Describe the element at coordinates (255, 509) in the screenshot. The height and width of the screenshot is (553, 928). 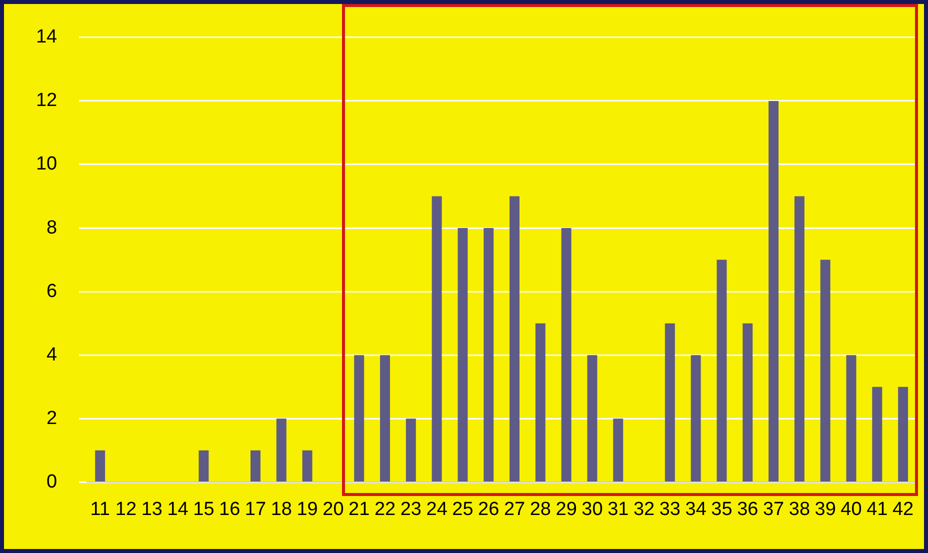
I see `x-tick-label: 17` at that location.